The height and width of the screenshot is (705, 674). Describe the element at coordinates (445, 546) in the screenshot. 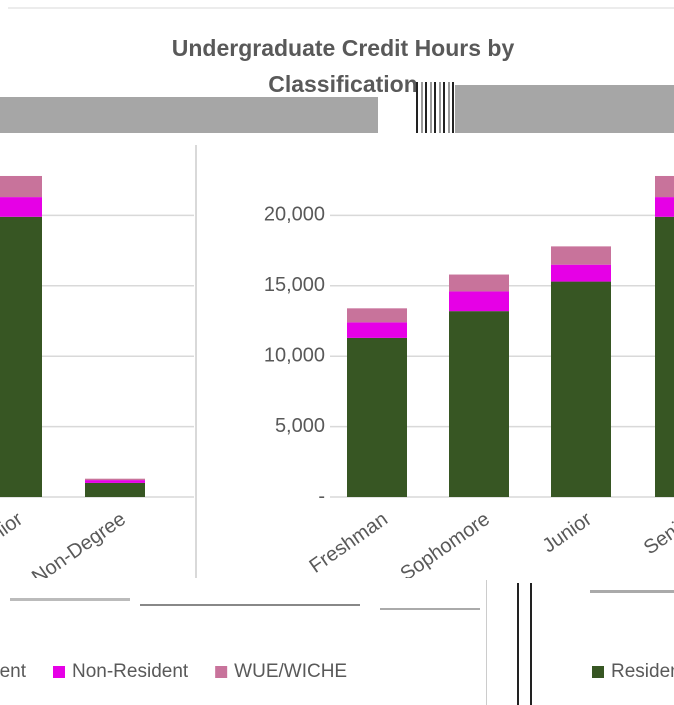

I see `x-tick-label: Sophomore` at that location.